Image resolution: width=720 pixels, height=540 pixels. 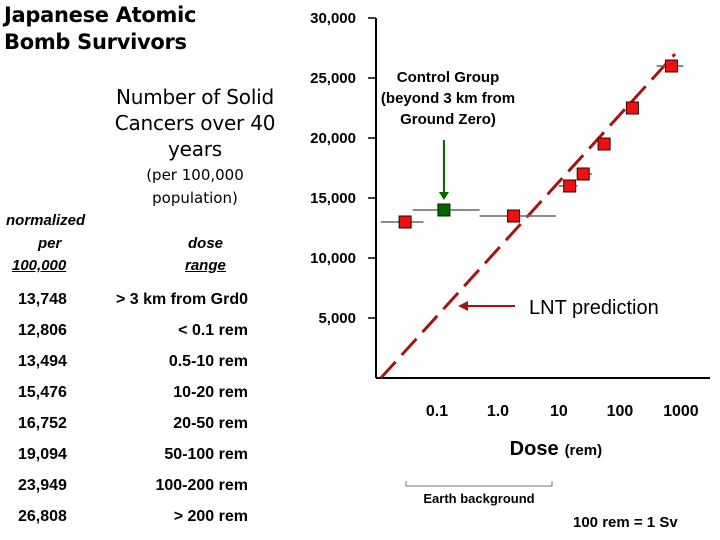 I want to click on earth-background-bracket, so click(x=479, y=484).